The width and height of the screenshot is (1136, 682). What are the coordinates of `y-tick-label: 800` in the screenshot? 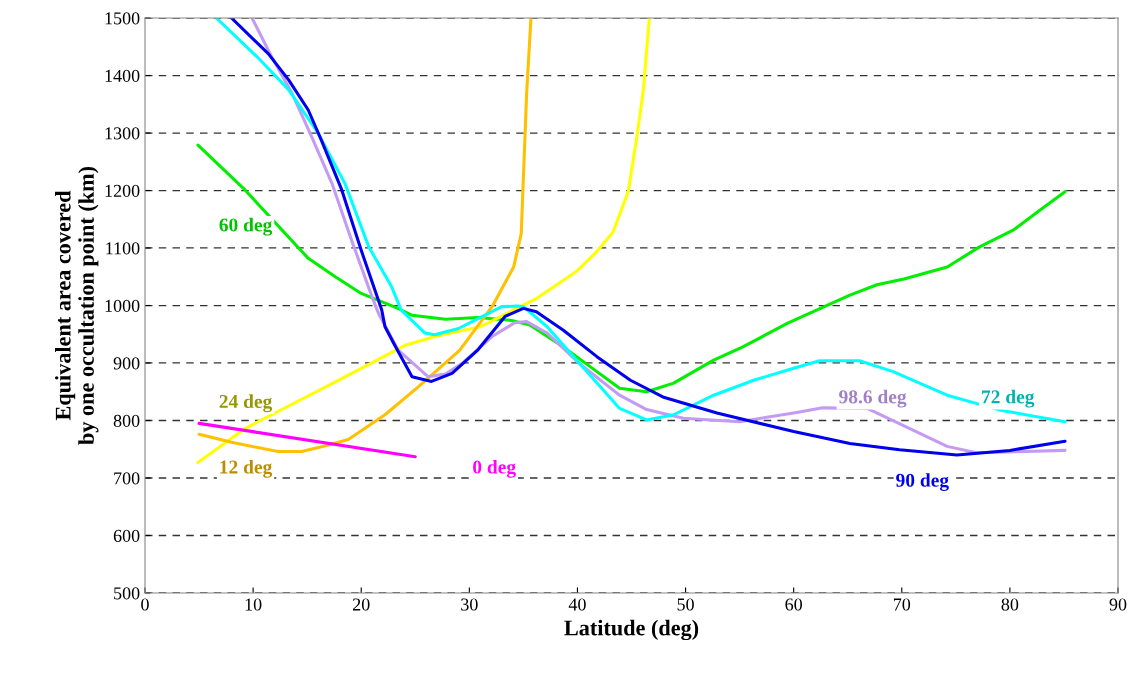 It's located at (126, 420).